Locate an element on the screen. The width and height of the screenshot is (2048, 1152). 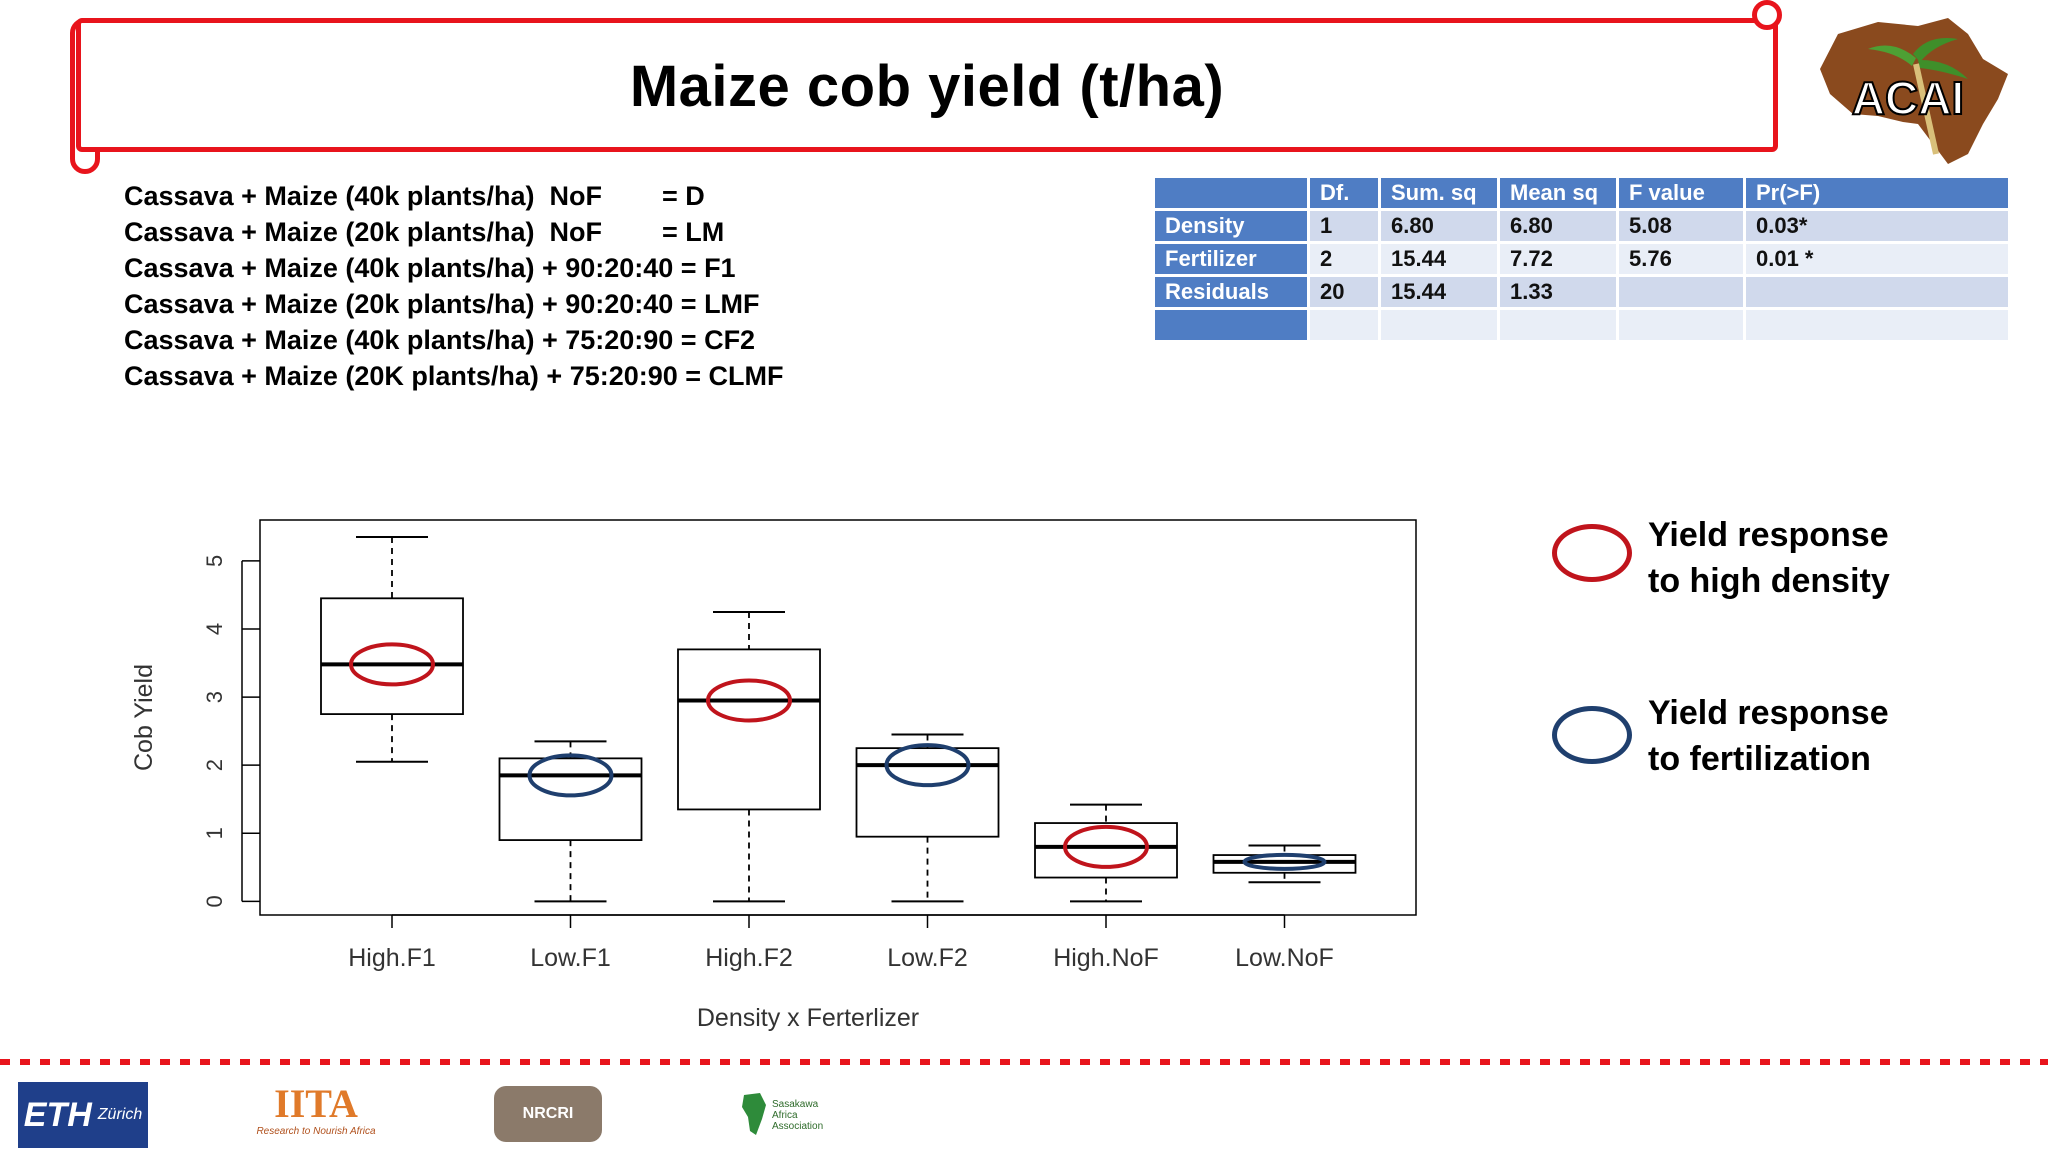
annotation-density-line1: Yield response is located at coordinates (1768, 535).